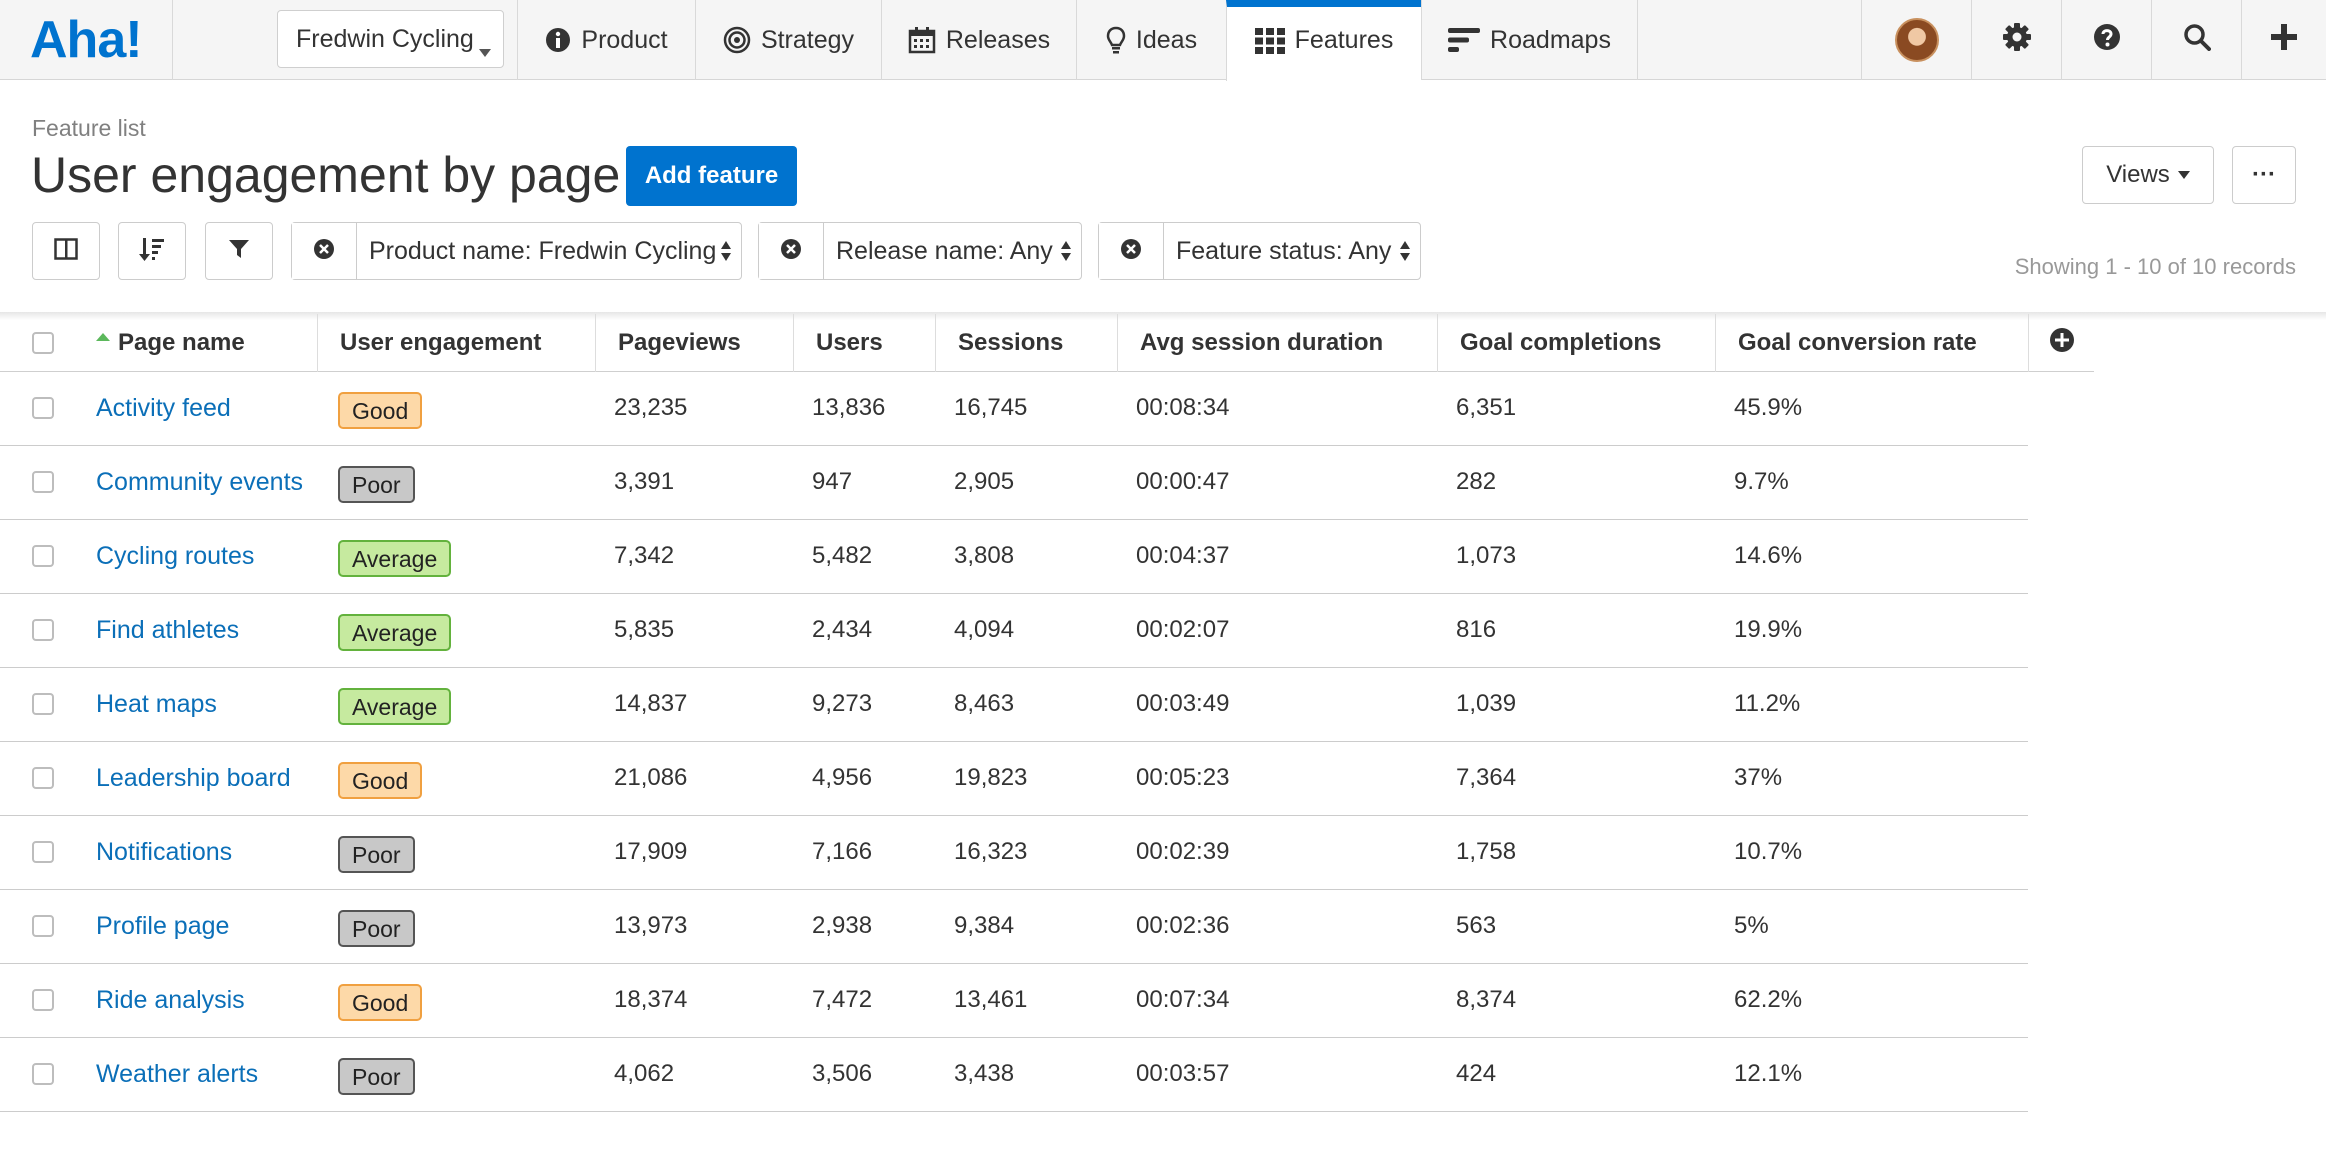 Image resolution: width=2326 pixels, height=1176 pixels. What do you see at coordinates (1183, 629) in the screenshot?
I see `avg-session-duration-cell: 00:02:07` at bounding box center [1183, 629].